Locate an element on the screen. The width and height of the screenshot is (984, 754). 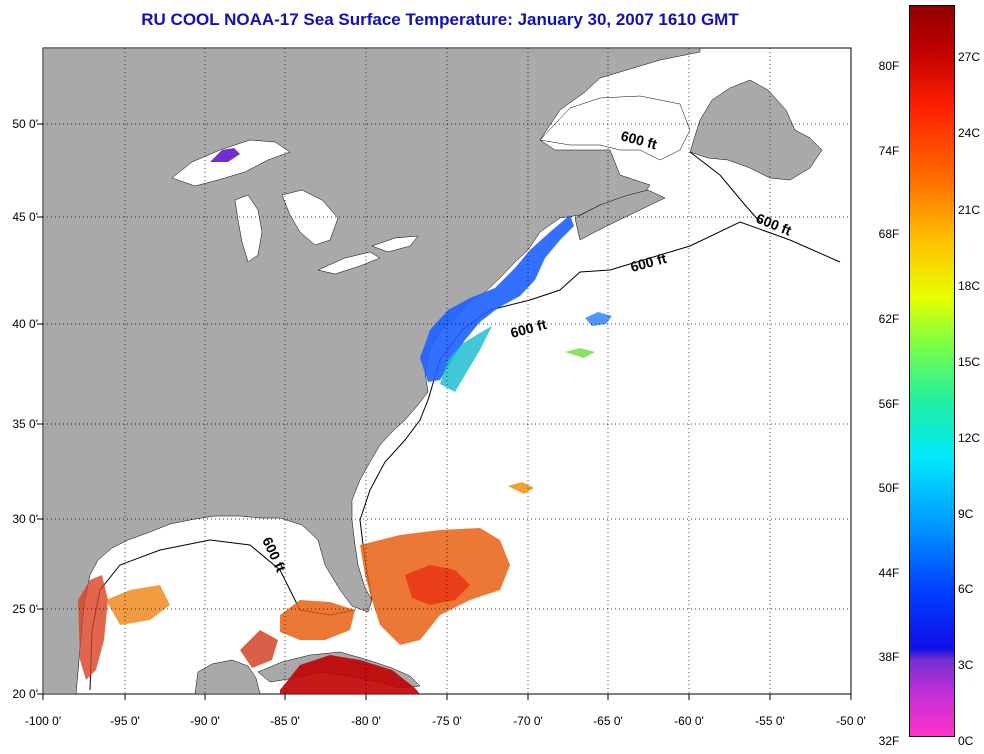
lon-tick-label: -75 0' is located at coordinates (447, 721).